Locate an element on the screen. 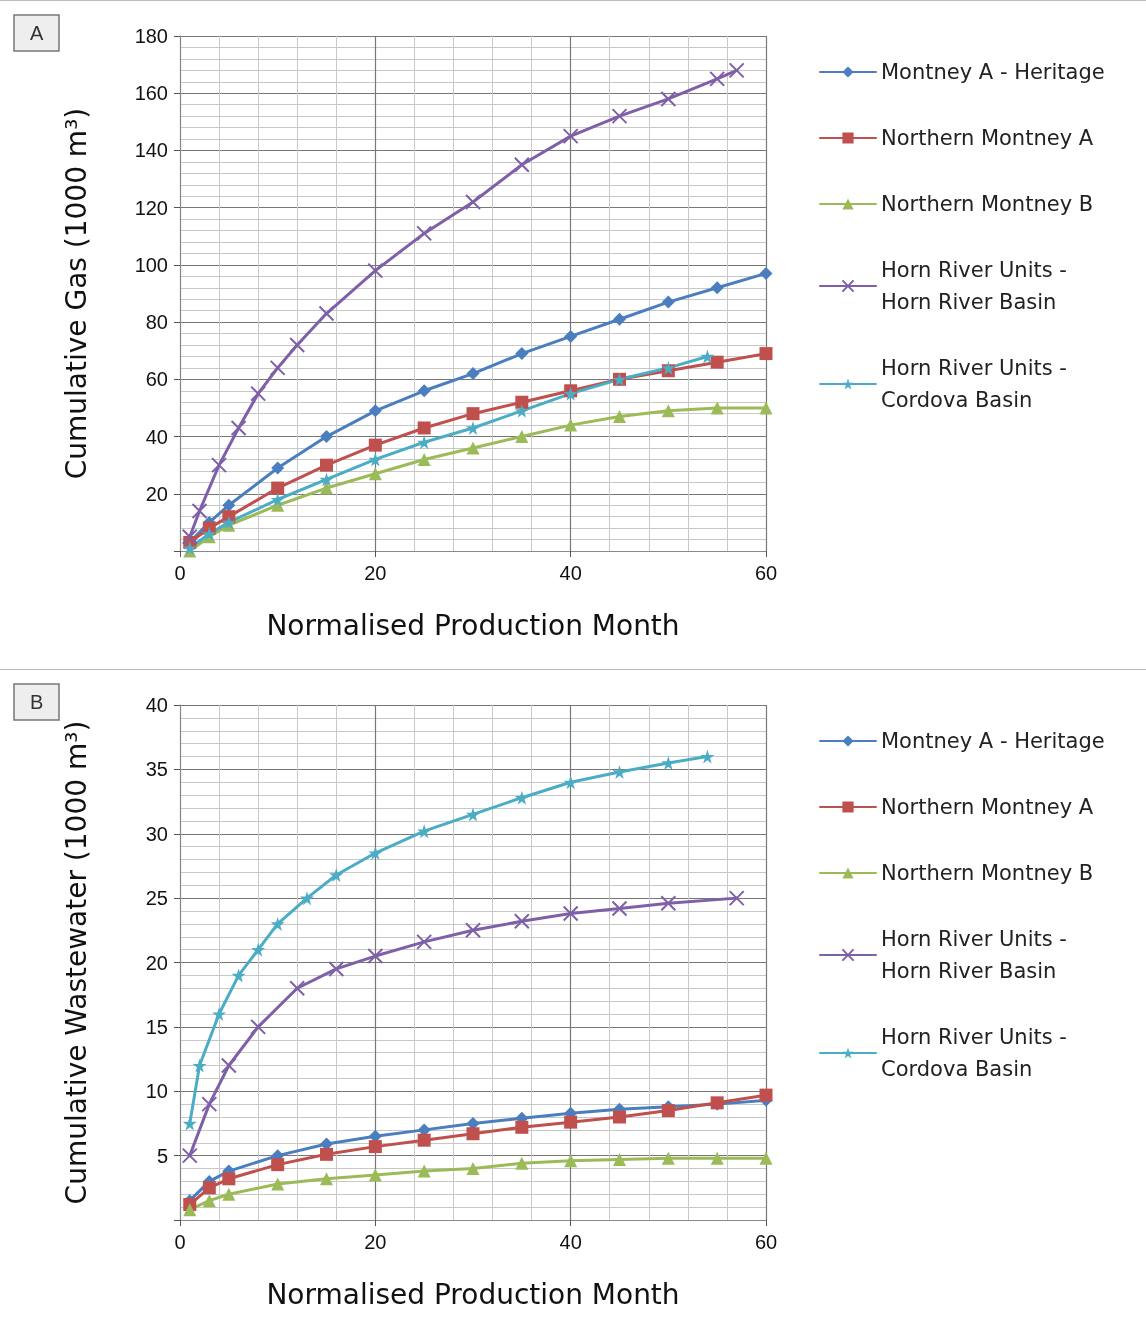 The height and width of the screenshot is (1341, 1146). y-tick-label: 160 is located at coordinates (151, 93).